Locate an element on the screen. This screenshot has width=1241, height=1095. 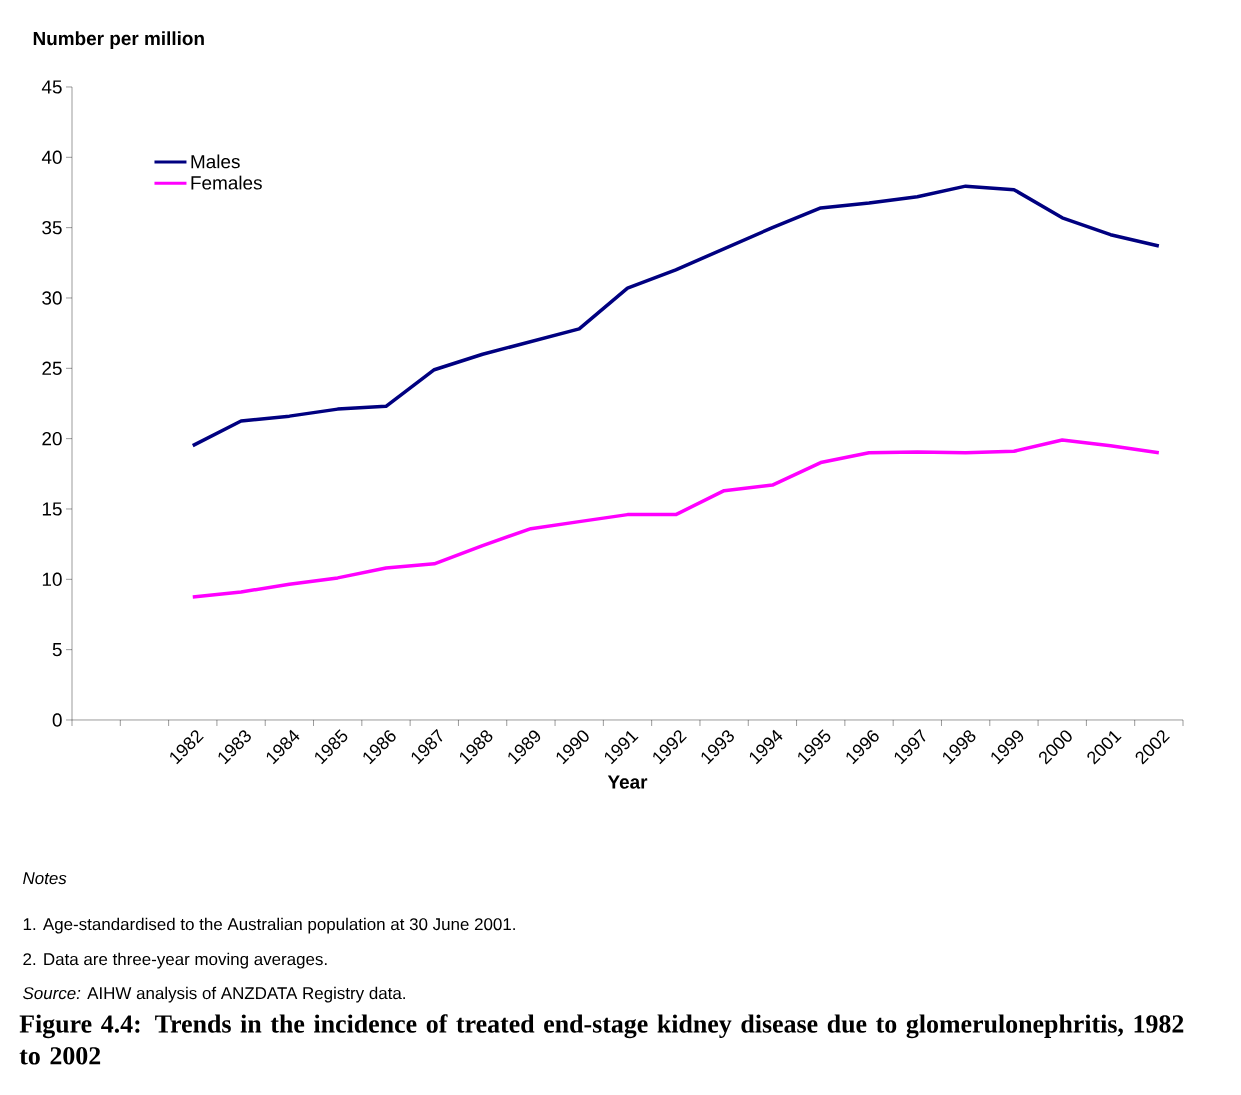
y-tick-label: 35 is located at coordinates (52, 227).